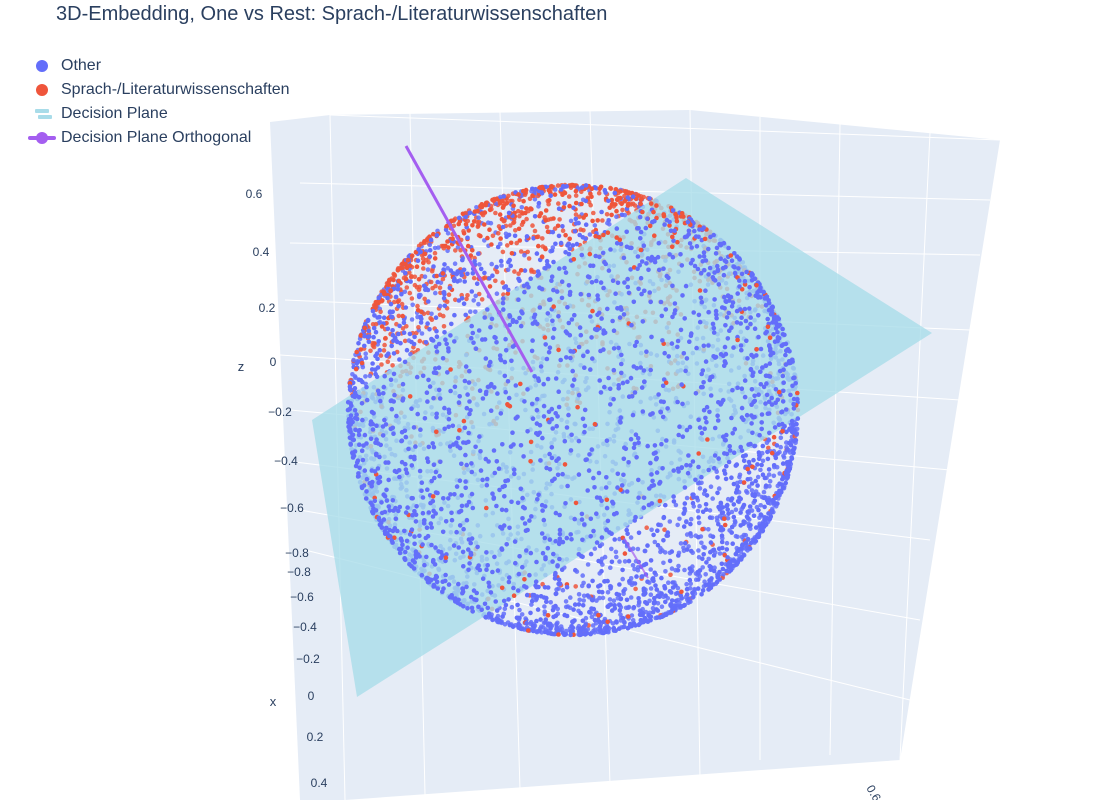 The width and height of the screenshot is (1120, 800). I want to click on legend-item-decision-plane-orthogonal: Decision Plane Orthogonal, so click(157, 138).